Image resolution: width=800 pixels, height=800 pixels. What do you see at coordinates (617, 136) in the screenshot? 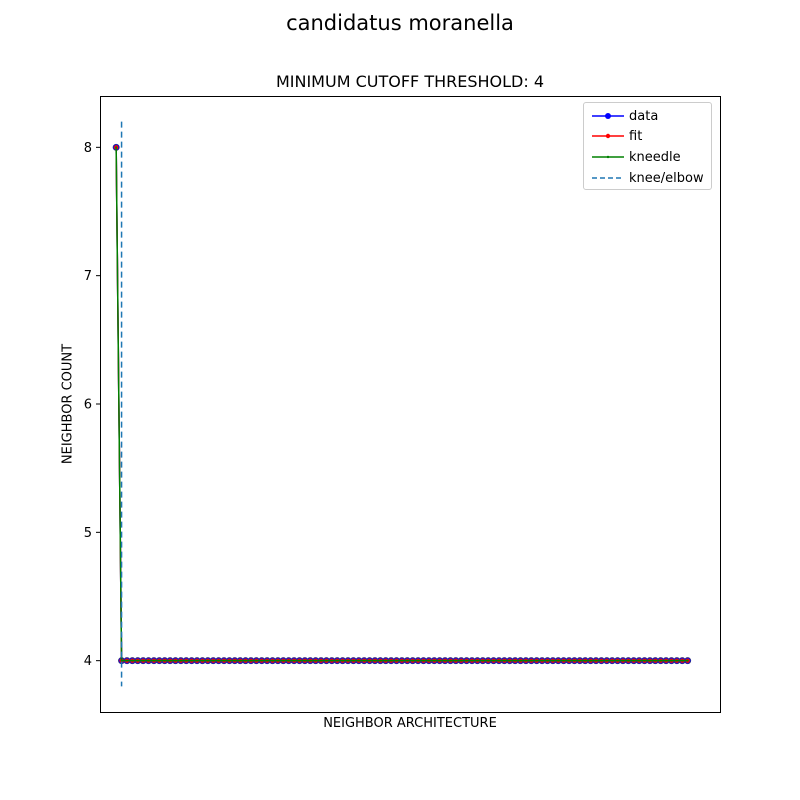
I see `legend-item-fit: fit` at bounding box center [617, 136].